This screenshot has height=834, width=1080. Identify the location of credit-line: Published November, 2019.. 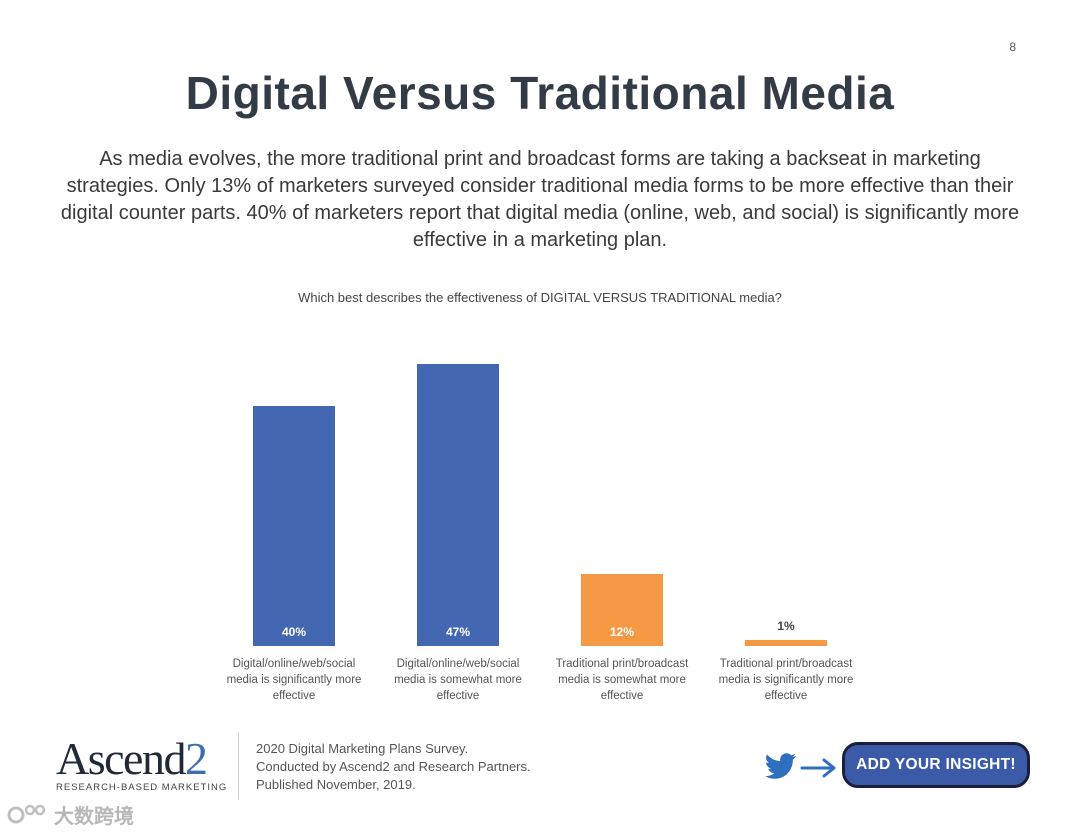
(336, 784).